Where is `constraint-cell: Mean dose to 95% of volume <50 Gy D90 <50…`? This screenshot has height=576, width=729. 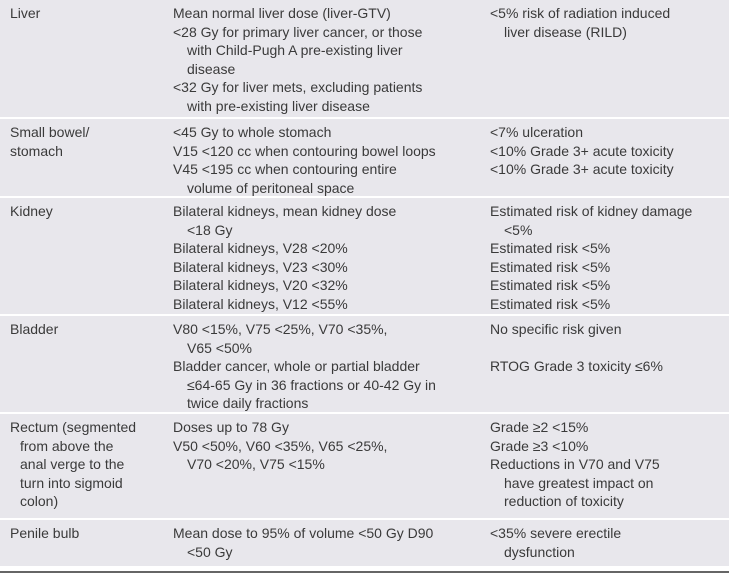 constraint-cell: Mean dose to 95% of volume <50 Gy D90 <50… is located at coordinates (325, 542).